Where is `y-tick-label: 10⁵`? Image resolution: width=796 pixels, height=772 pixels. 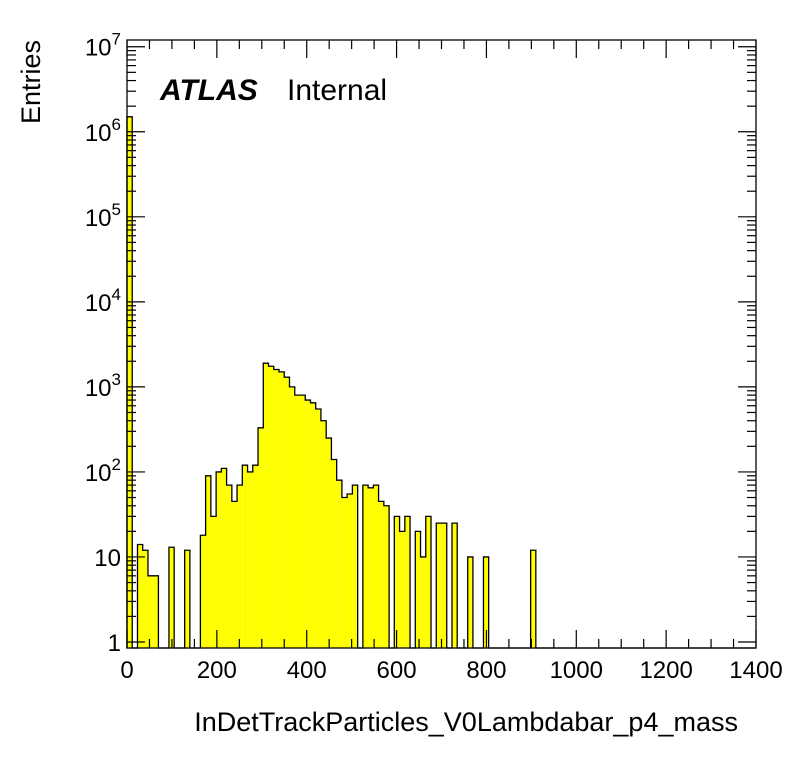
y-tick-label: 10⁵ is located at coordinates (103, 216).